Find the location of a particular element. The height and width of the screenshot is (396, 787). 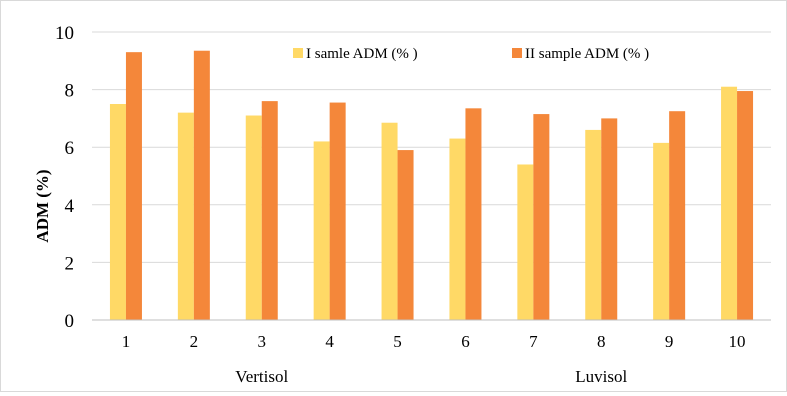

y-axis-label: ADM (%) is located at coordinates (42, 205).